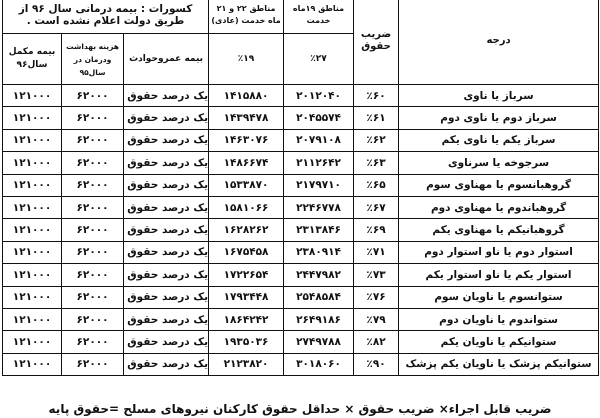 Image resolution: width=600 pixels, height=418 pixels. I want to click on cell-regions-19: ۲۶۴۹۱۸۶, so click(319, 319).